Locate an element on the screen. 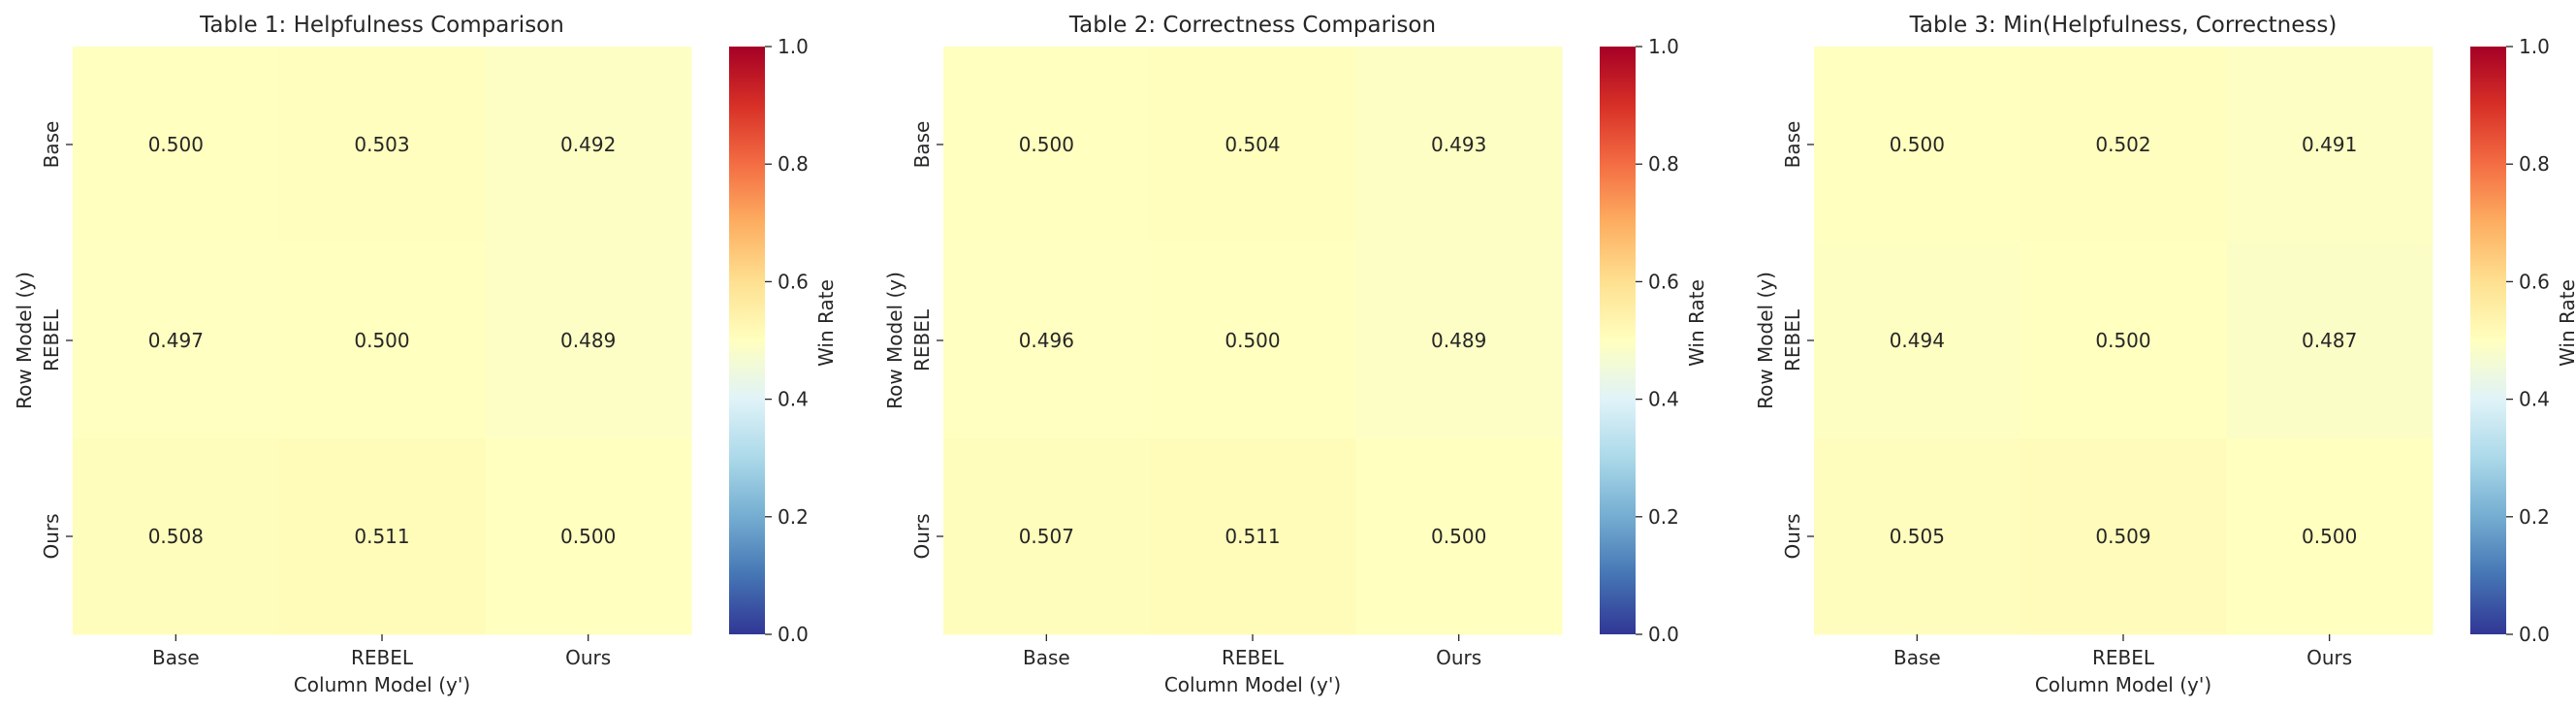  cell-value-label: 0.503 is located at coordinates (381, 144).